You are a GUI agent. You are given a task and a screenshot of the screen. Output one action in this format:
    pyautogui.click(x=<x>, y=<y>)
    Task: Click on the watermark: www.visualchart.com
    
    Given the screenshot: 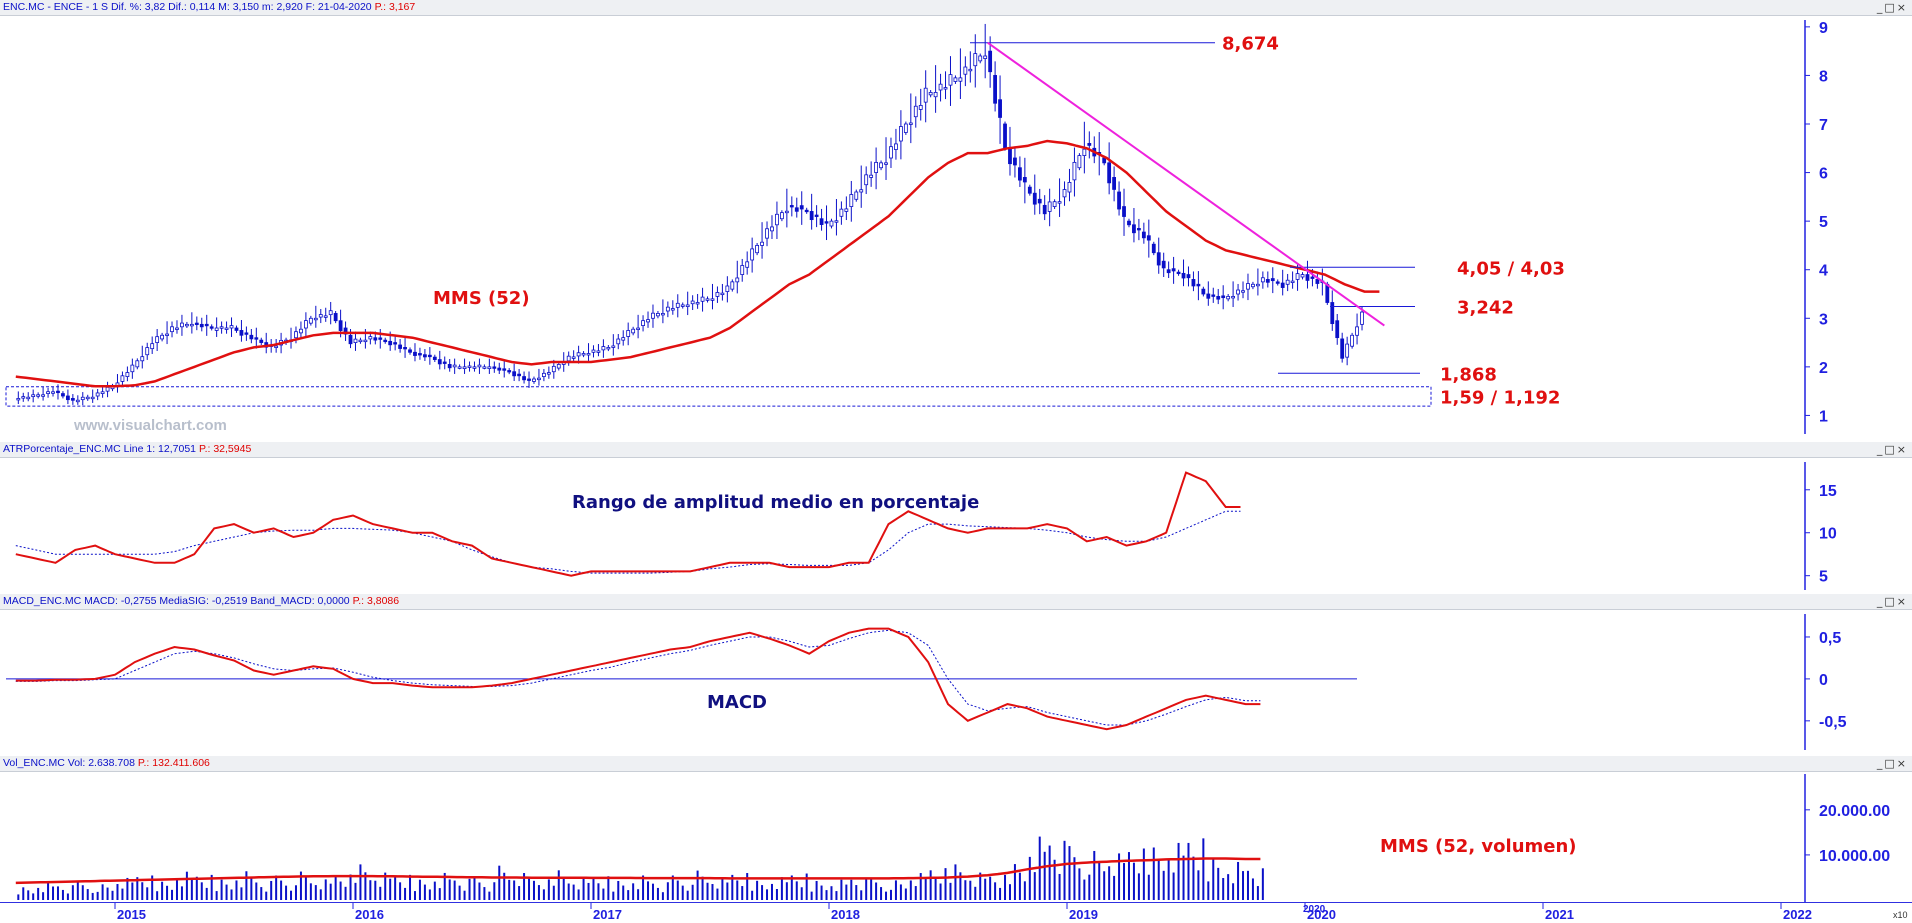 What is the action you would take?
    pyautogui.click(x=150, y=425)
    